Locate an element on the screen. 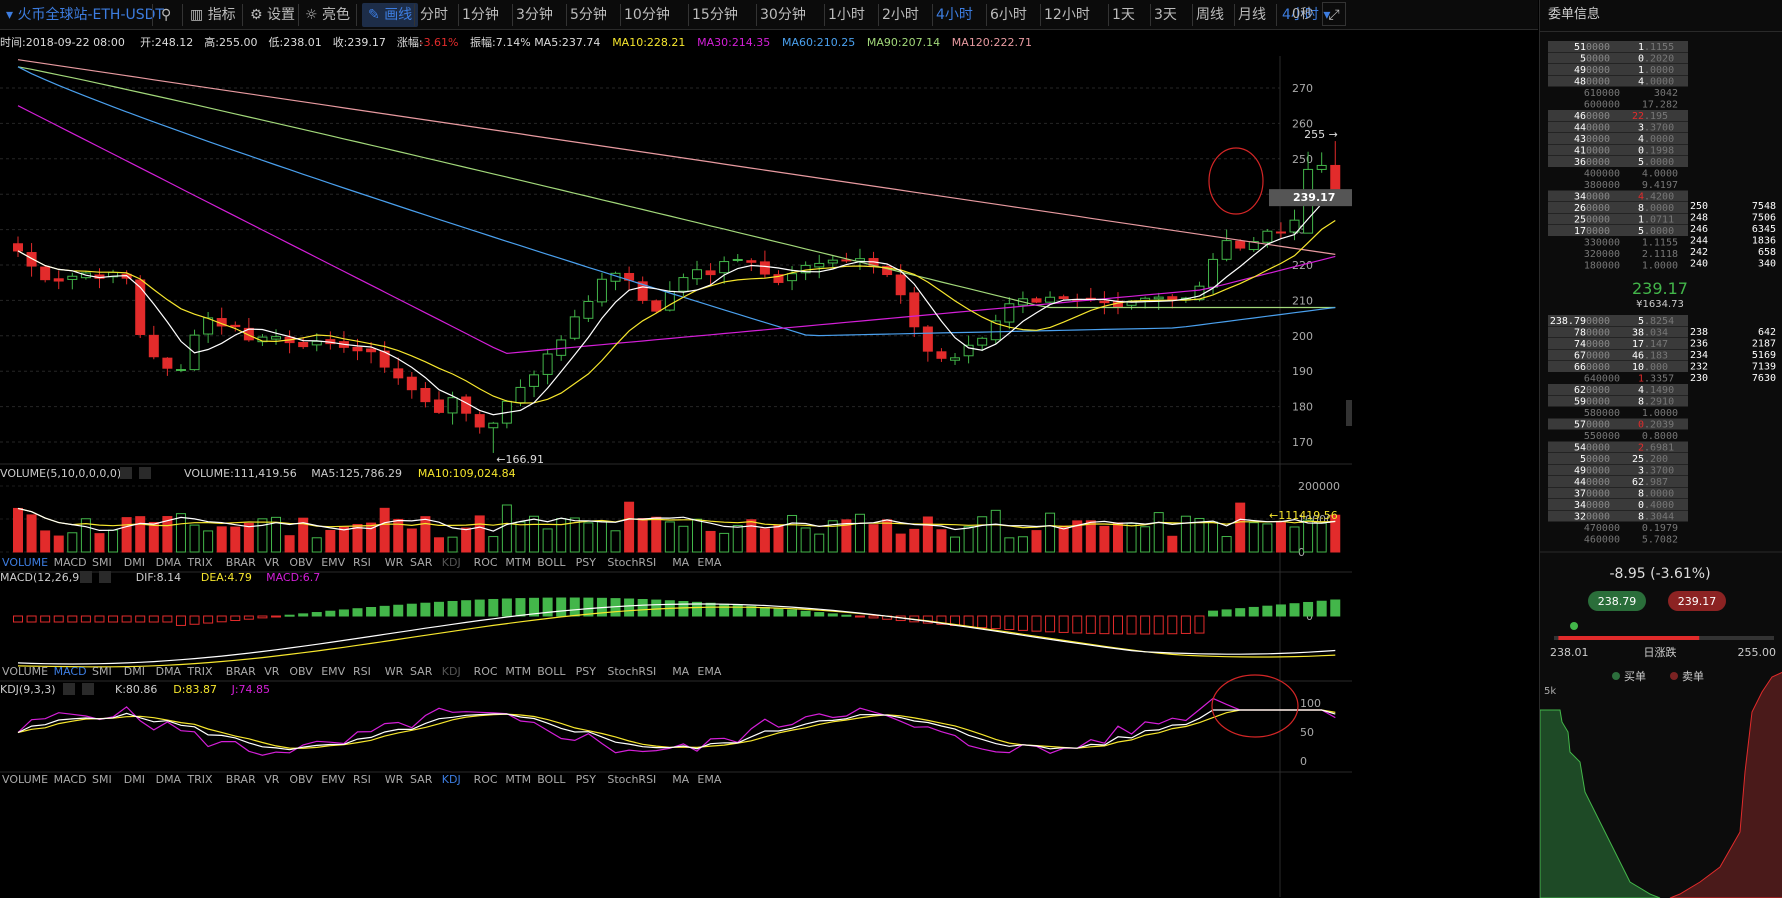  draw-button: ✎ 画线 is located at coordinates (390, 15).